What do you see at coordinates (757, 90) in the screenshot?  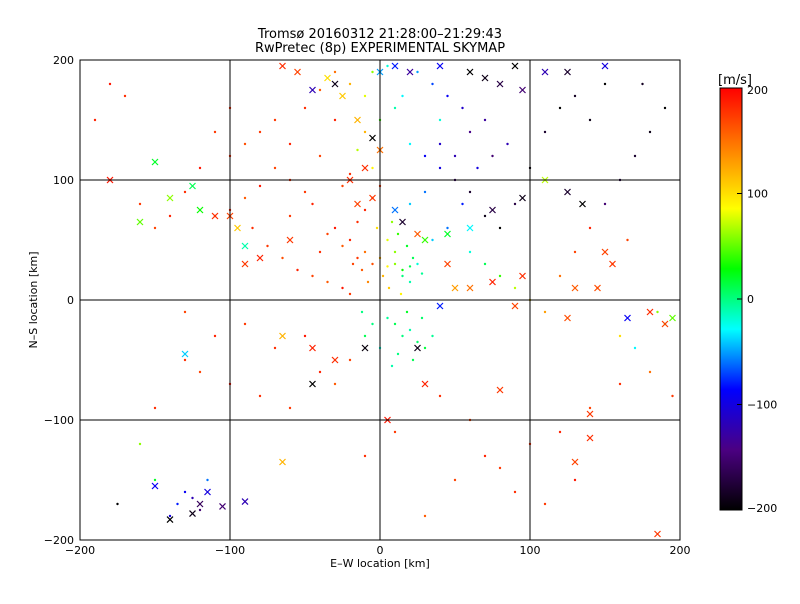 I see `colorbar-tick-label: 200` at bounding box center [757, 90].